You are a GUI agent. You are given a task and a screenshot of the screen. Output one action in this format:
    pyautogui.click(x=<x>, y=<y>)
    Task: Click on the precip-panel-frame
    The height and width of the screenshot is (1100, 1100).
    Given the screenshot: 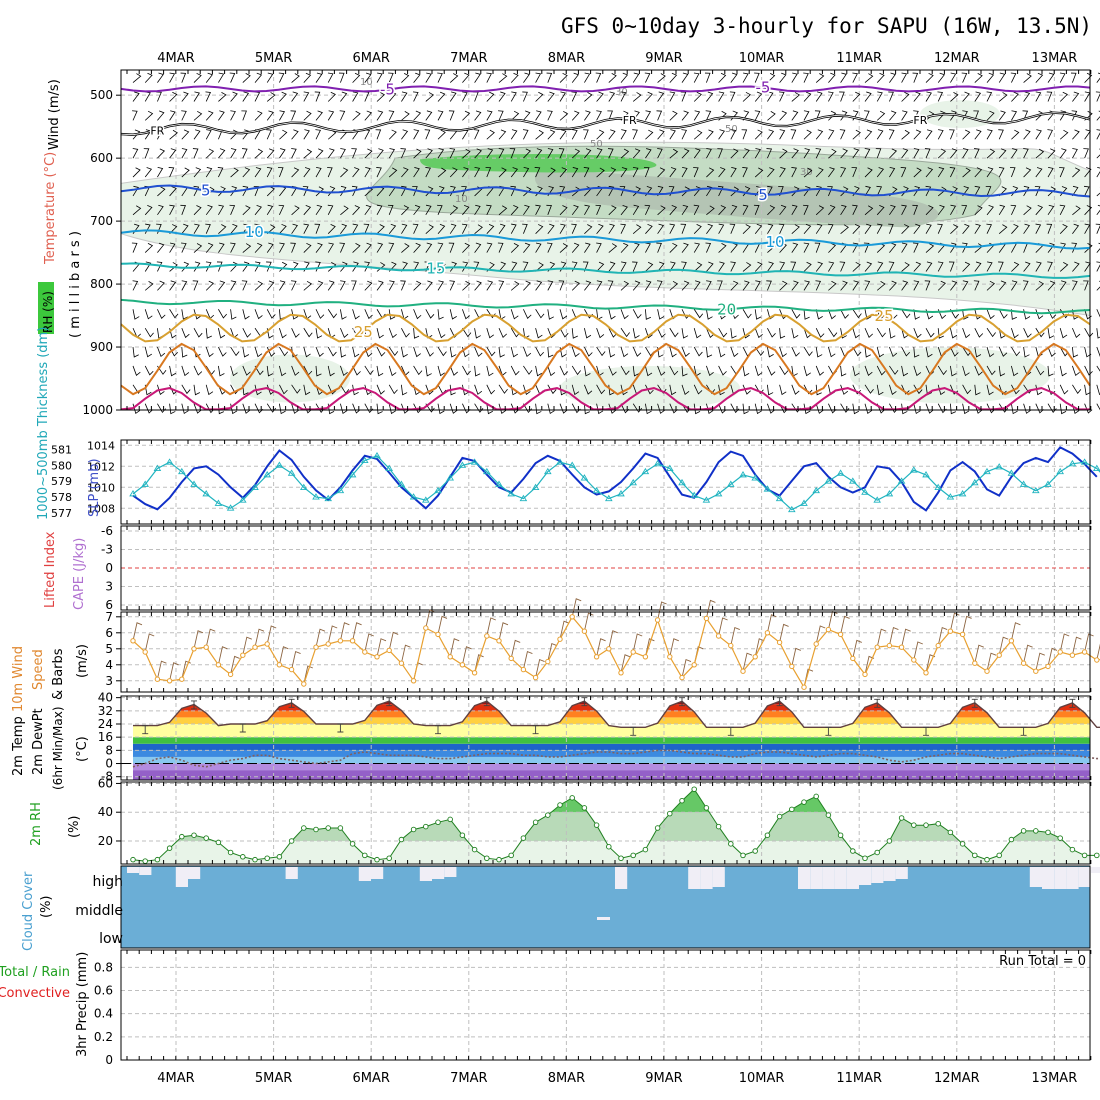 What is the action you would take?
    pyautogui.click(x=605, y=1005)
    